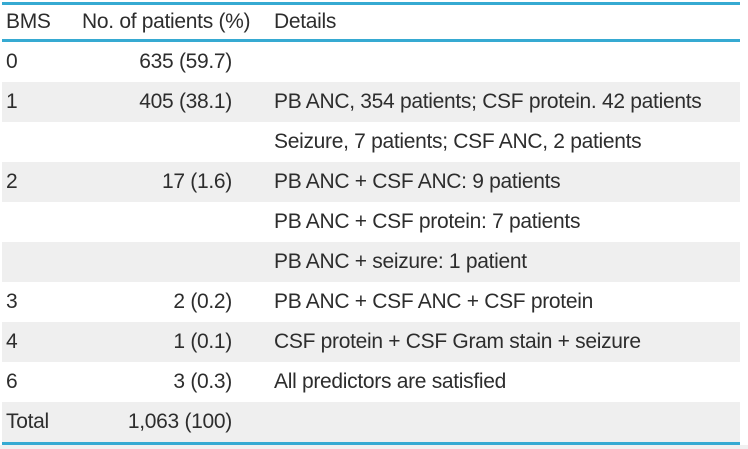 The image size is (748, 449). What do you see at coordinates (400, 261) in the screenshot?
I see `details-cell: PB ANC + seizure: 1 patient` at bounding box center [400, 261].